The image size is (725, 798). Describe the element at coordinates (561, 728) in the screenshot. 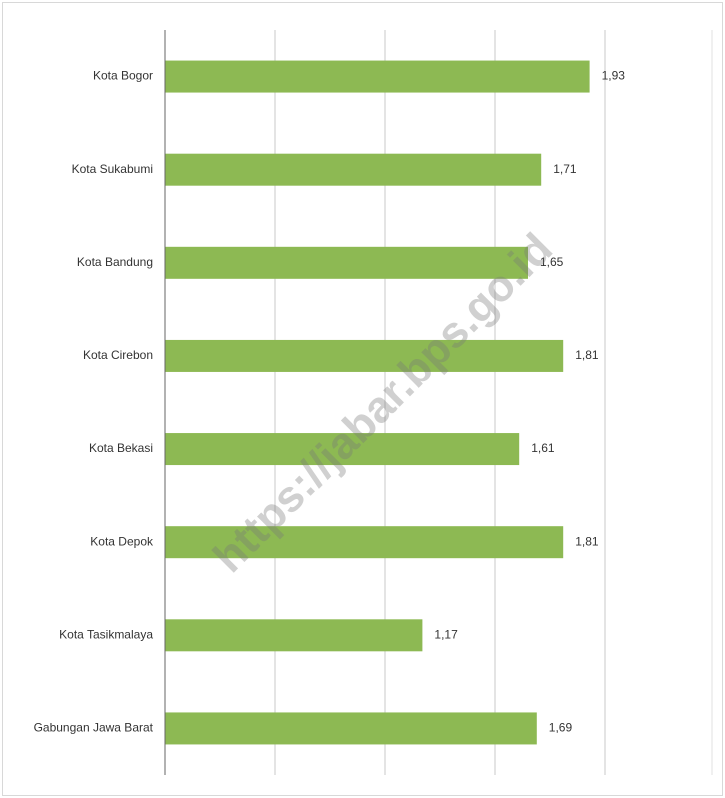

I see `value-label: 1,69` at that location.